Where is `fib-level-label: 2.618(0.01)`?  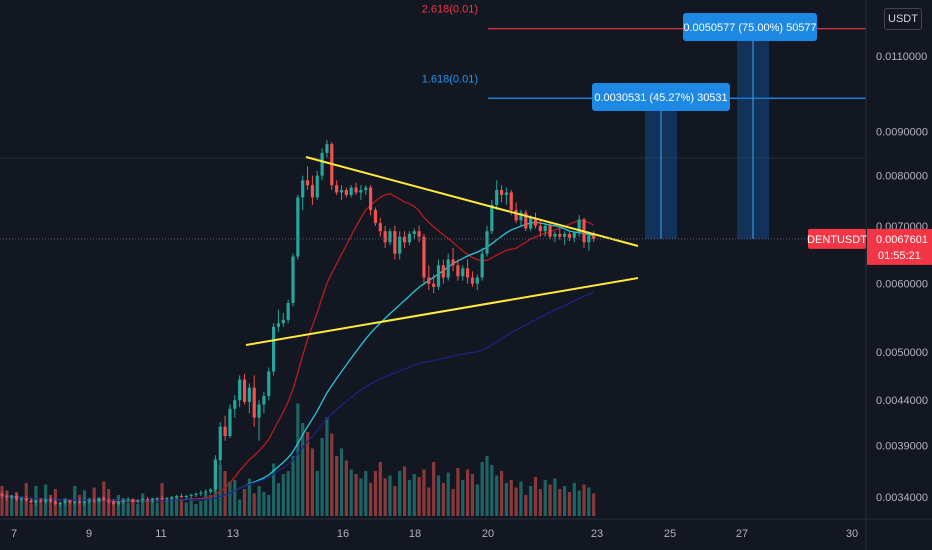
fib-level-label: 2.618(0.01) is located at coordinates (450, 10).